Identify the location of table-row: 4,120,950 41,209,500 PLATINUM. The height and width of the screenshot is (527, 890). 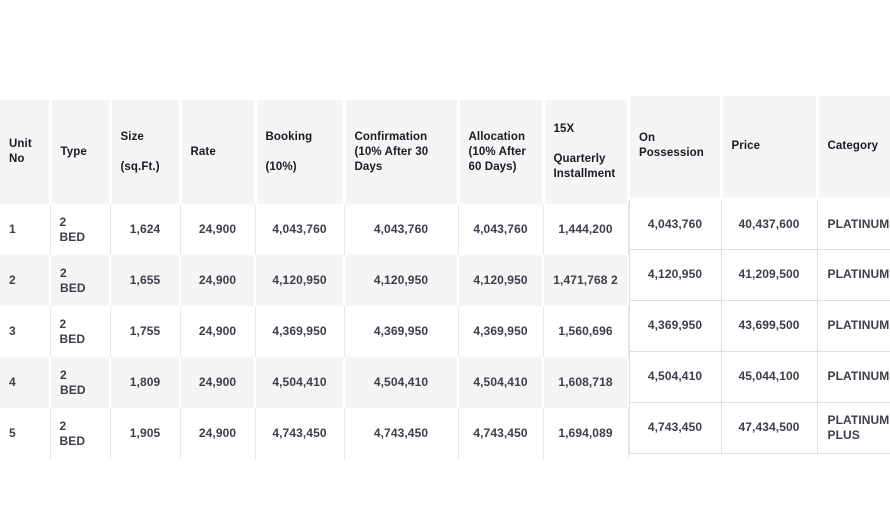
(759, 274).